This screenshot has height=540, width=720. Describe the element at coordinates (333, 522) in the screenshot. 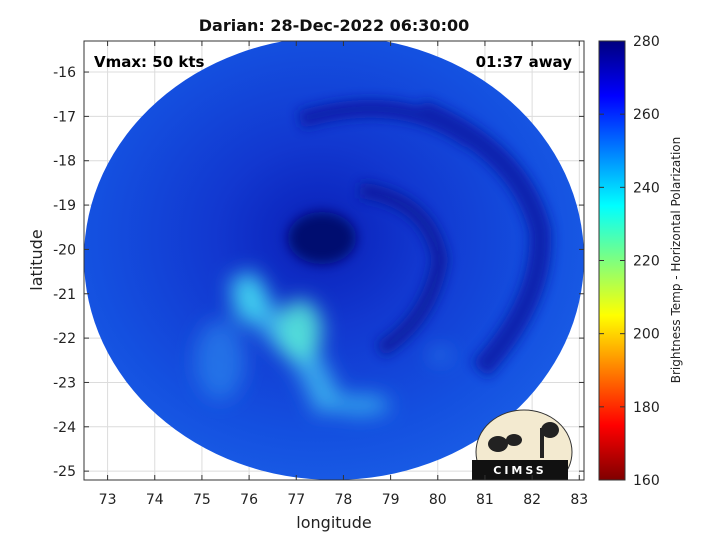

I see `x-axis-label: longitude` at that location.